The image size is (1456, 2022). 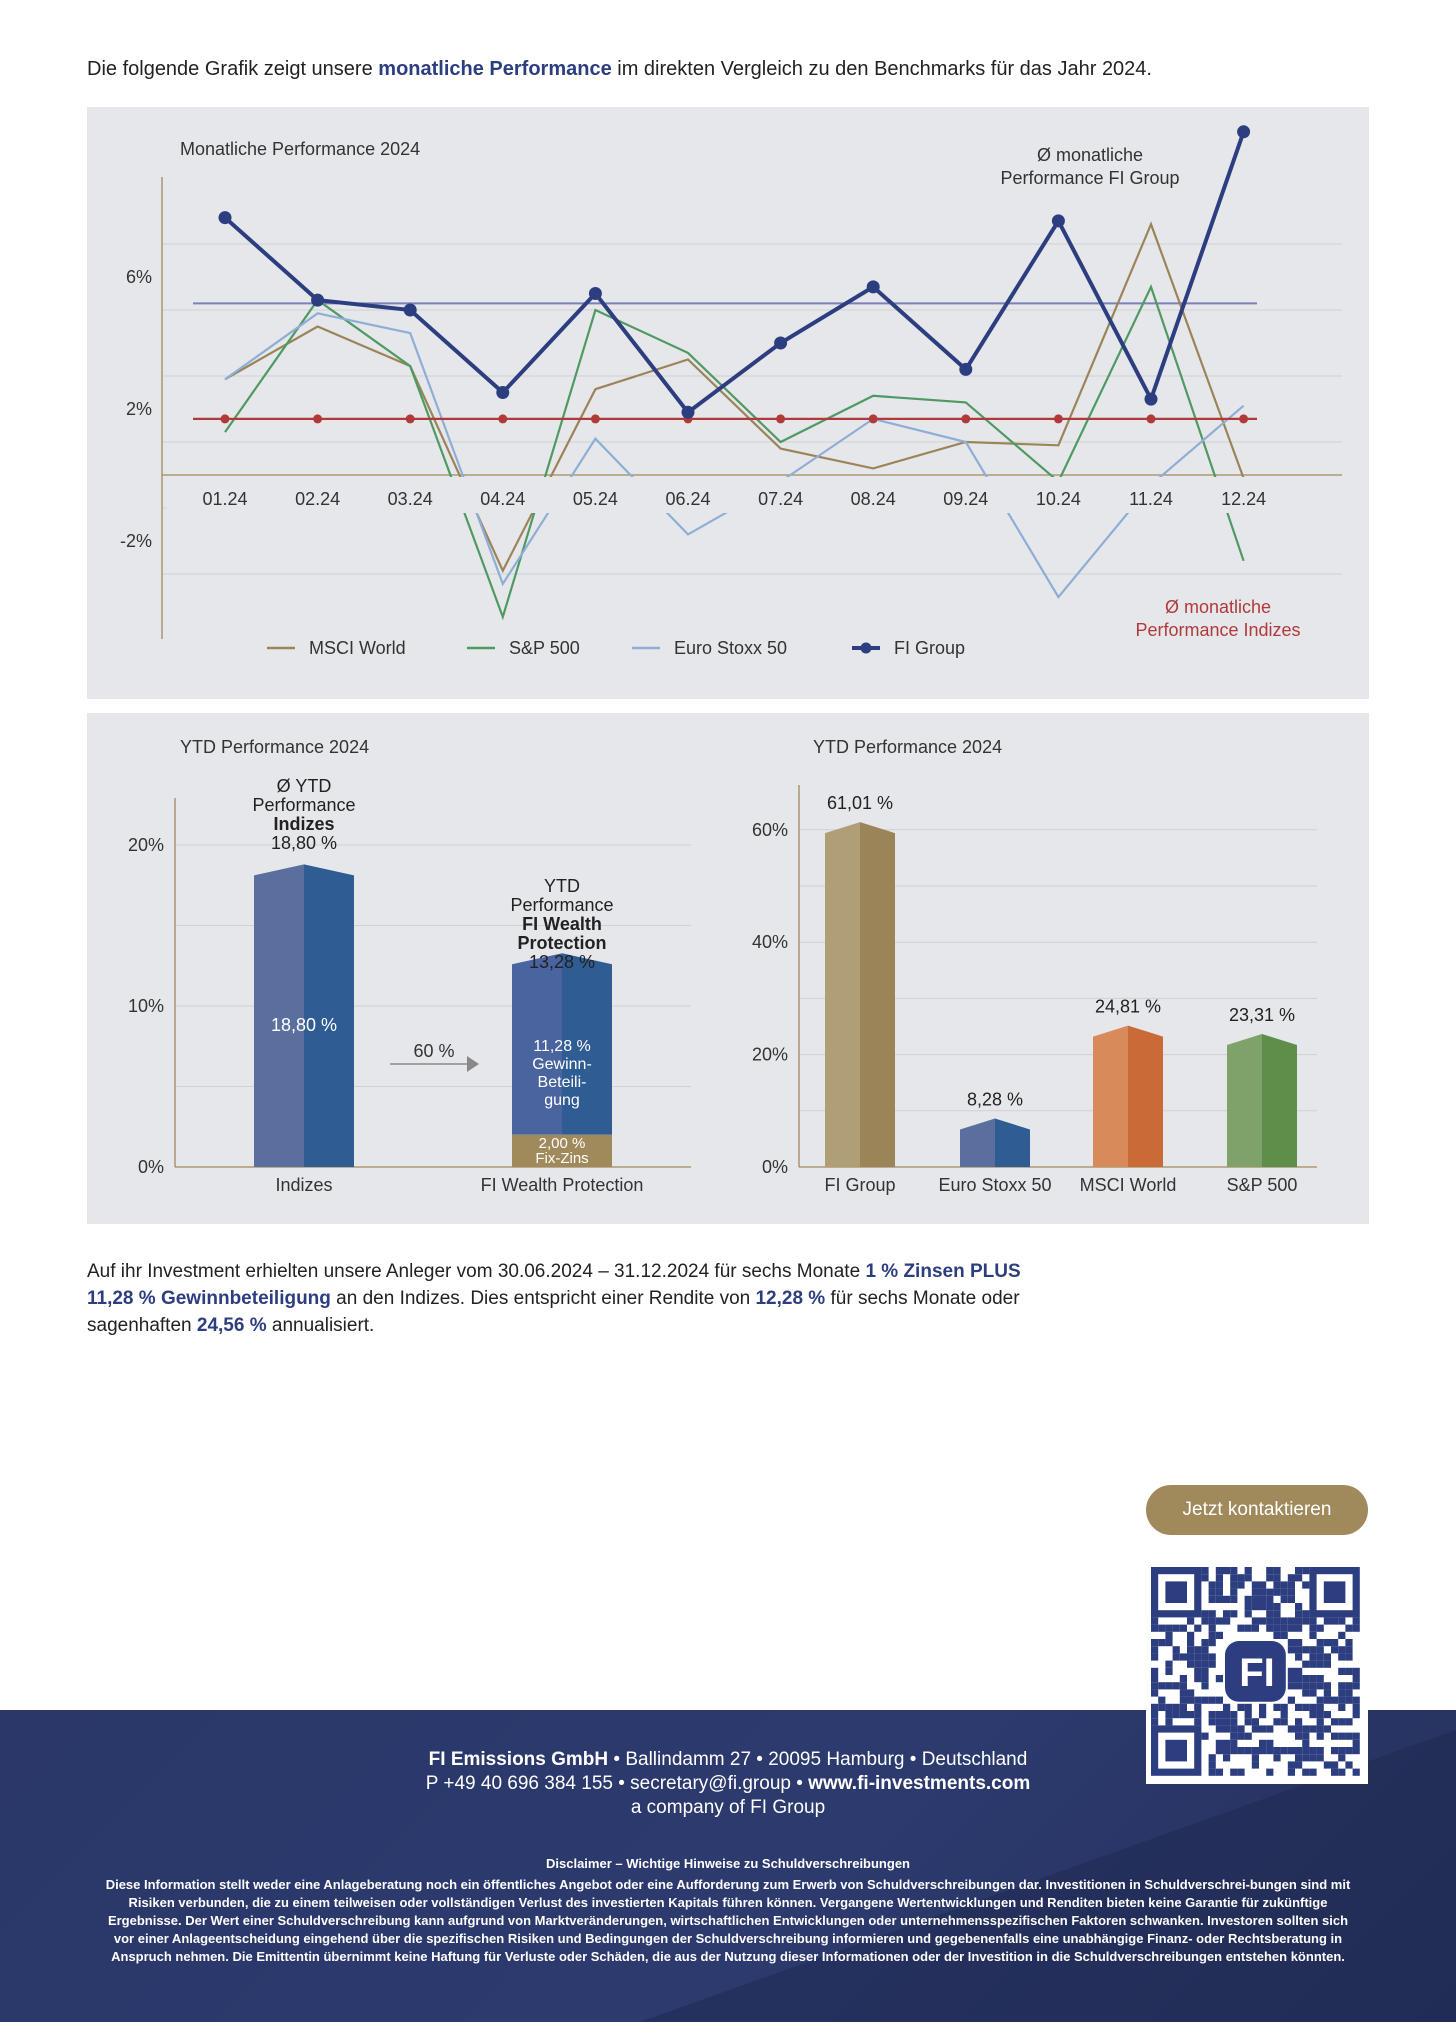 I want to click on x-category-label: MSCI World, so click(x=1128, y=1185).